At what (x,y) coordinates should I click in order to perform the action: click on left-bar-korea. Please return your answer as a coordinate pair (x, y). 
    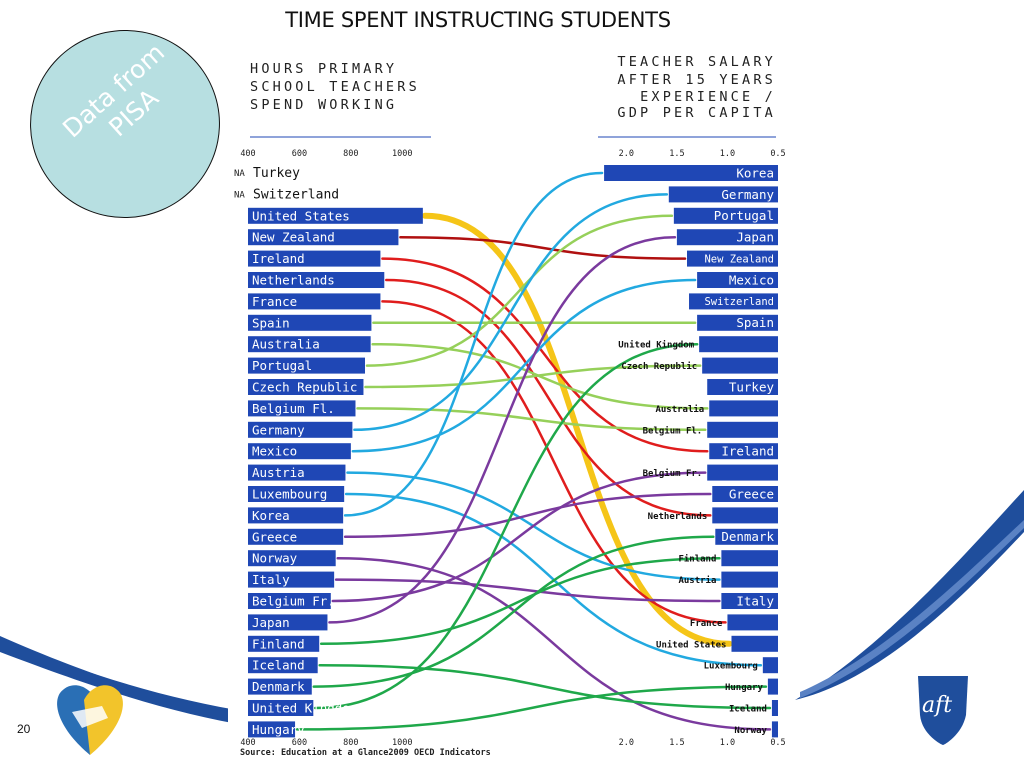
    Looking at the image, I should click on (296, 515).